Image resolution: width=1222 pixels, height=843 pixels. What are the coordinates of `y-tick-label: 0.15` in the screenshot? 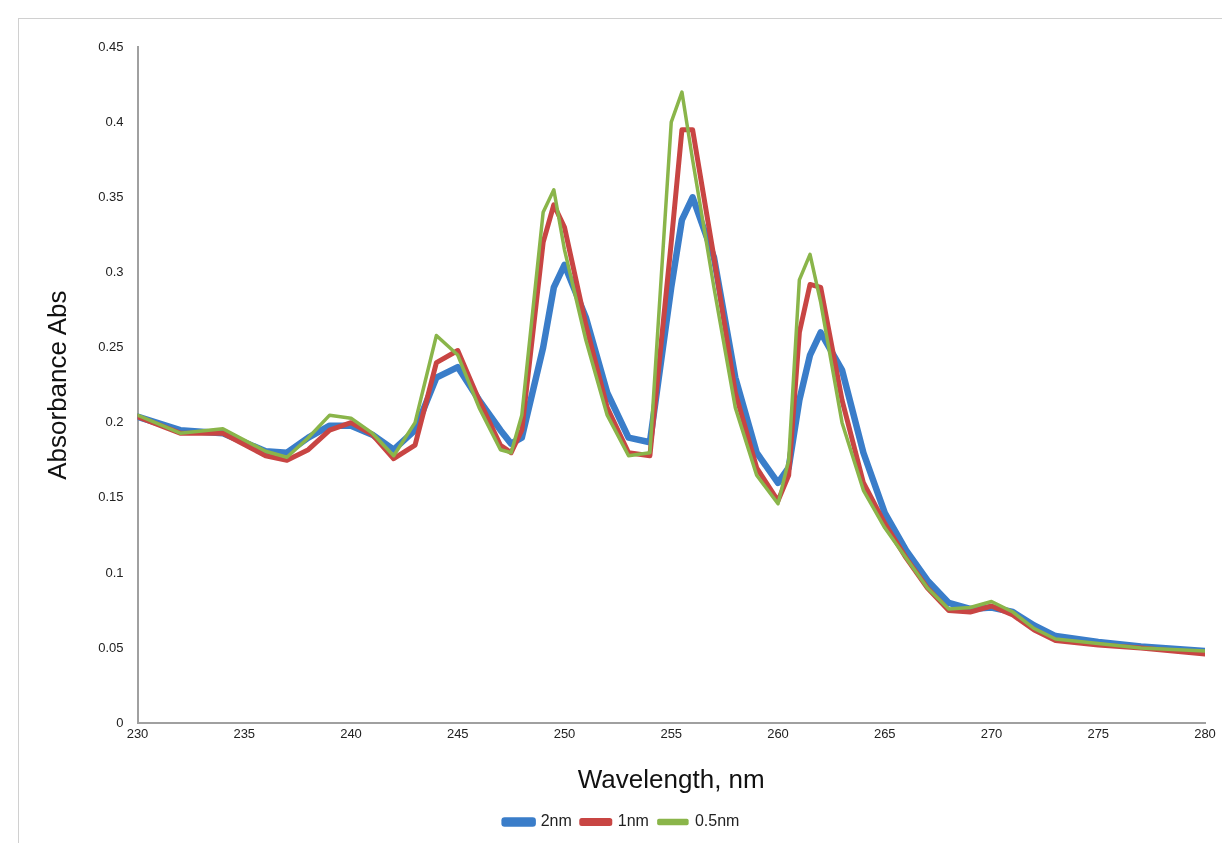 It's located at (111, 497).